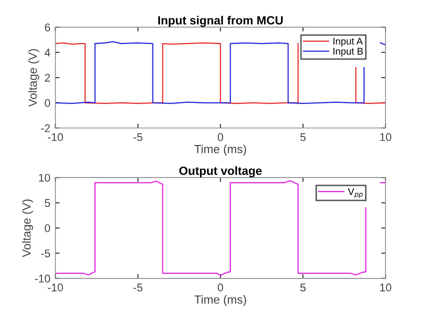 The height and width of the screenshot is (320, 426). Describe the element at coordinates (355, 193) in the screenshot. I see `legend-label: V$_{pp}$` at that location.